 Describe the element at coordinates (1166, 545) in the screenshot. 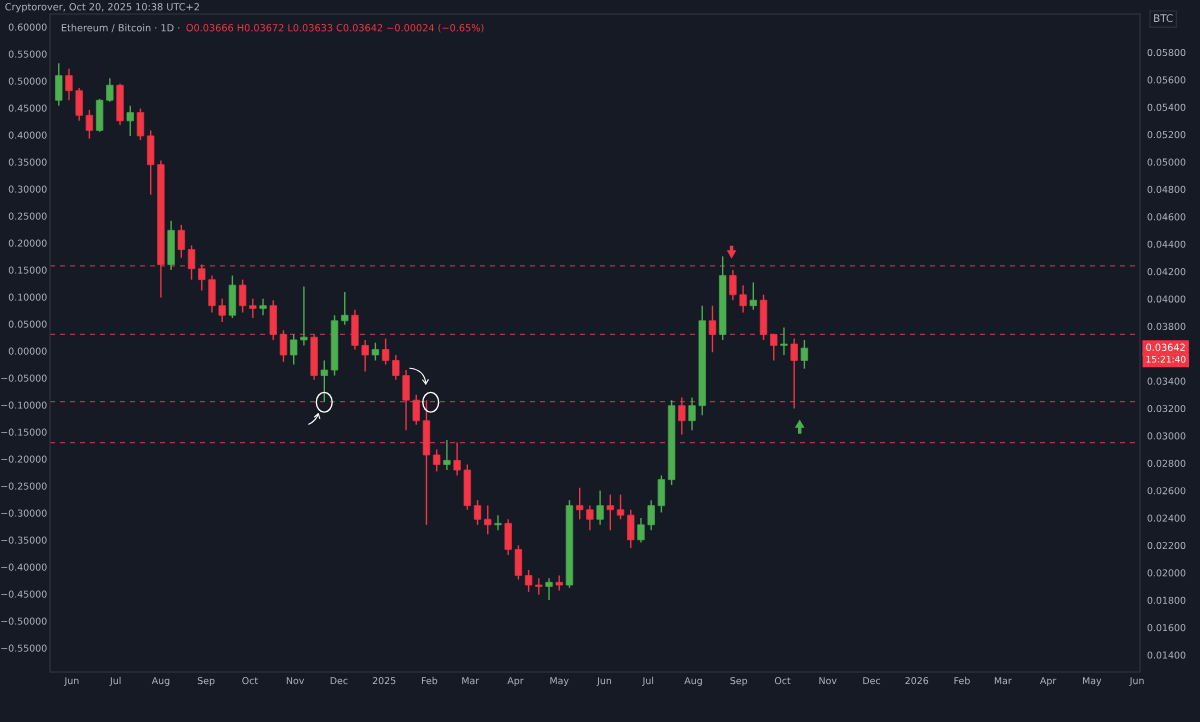

I see `y-tick-label: 0.02200` at that location.